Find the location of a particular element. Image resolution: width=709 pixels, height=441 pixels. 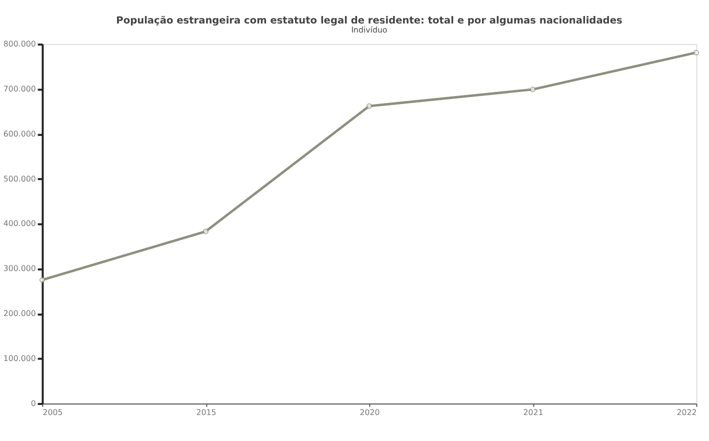

y-tick-label: 600.000 is located at coordinates (19, 133).